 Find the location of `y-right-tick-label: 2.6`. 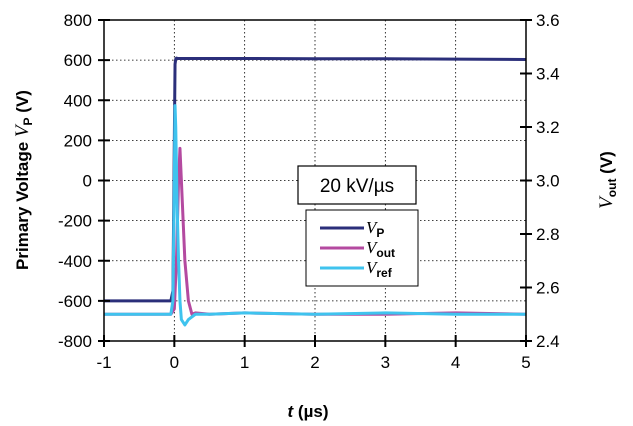

y-right-tick-label: 2.6 is located at coordinates (548, 288).